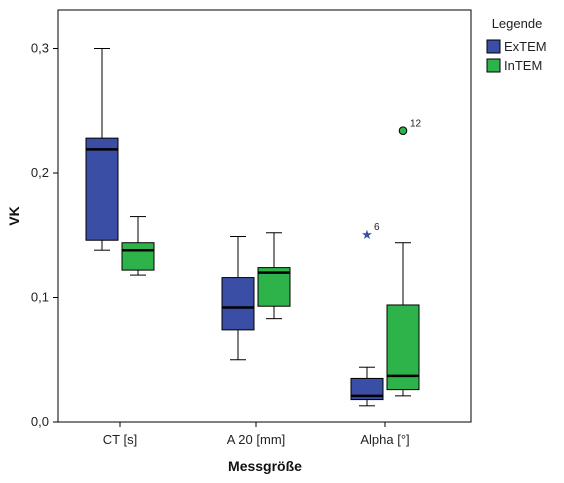  What do you see at coordinates (403, 130) in the screenshot?
I see `outlier-point` at bounding box center [403, 130].